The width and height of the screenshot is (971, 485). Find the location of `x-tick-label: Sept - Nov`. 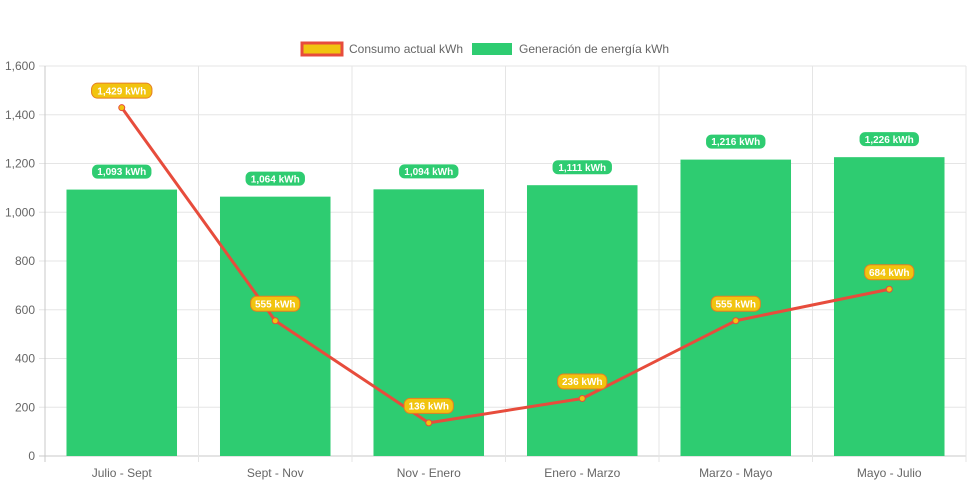

x-tick-label: Sept - Nov is located at coordinates (275, 473).